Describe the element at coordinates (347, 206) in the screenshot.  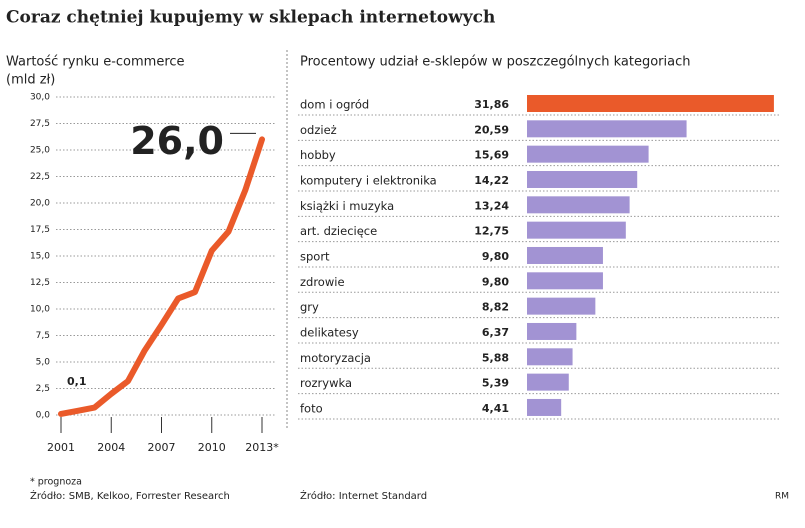
I see `category-label: książki i muzyka` at that location.